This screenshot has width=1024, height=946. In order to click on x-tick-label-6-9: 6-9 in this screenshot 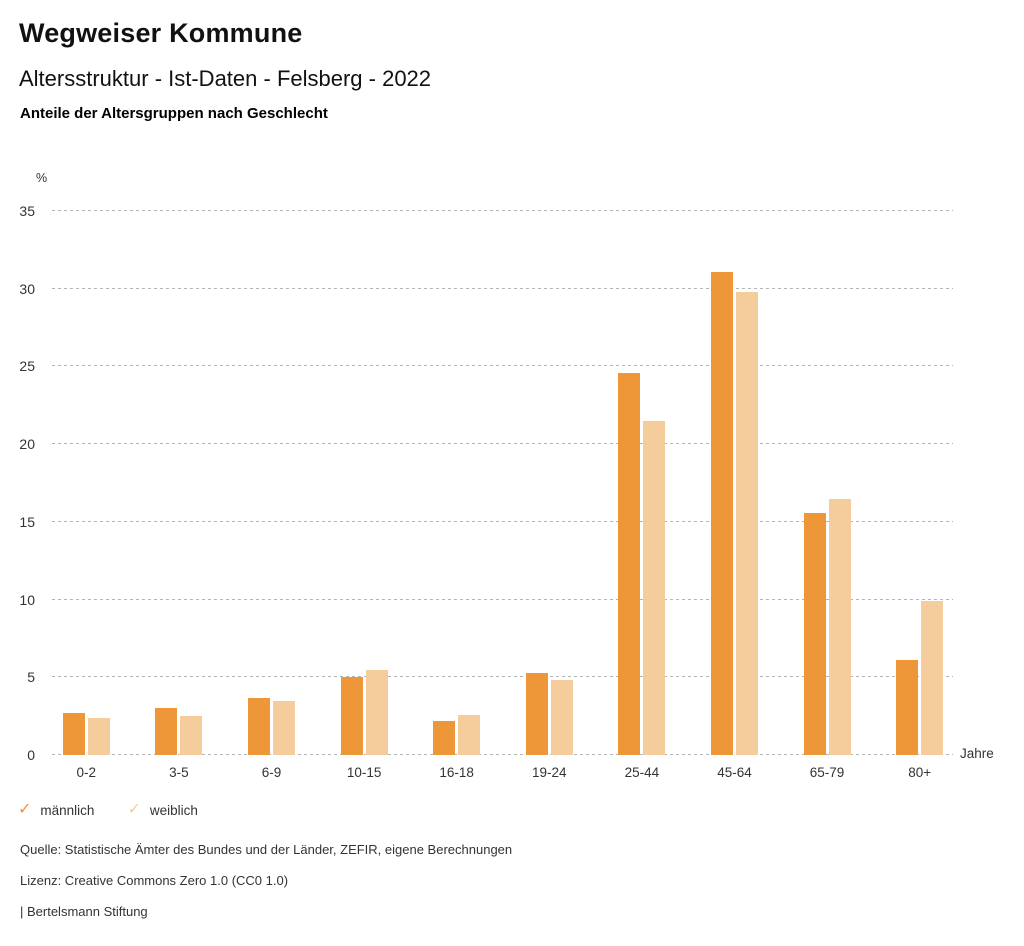, I will do `click(271, 772)`.